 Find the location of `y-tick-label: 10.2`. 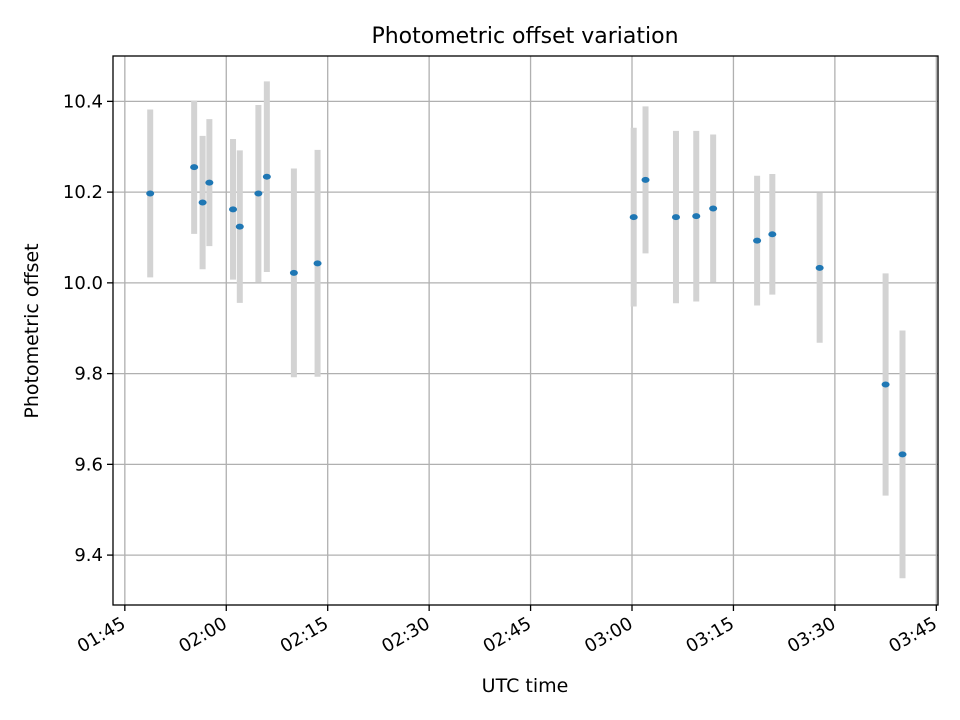

y-tick-label: 10.2 is located at coordinates (83, 192).